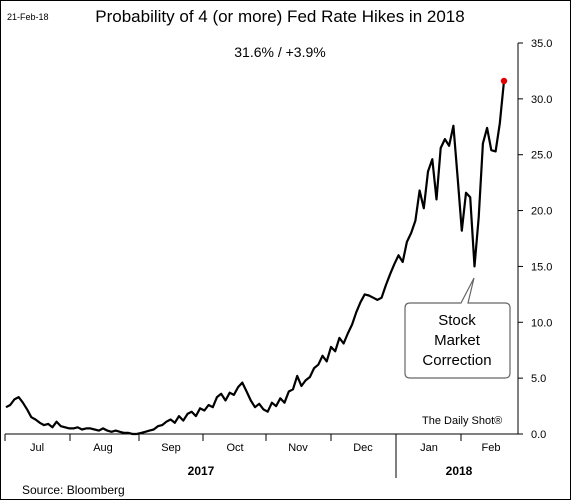 This screenshot has height=500, width=571. What do you see at coordinates (73, 490) in the screenshot?
I see `source-label: Source: Bloomberg` at bounding box center [73, 490].